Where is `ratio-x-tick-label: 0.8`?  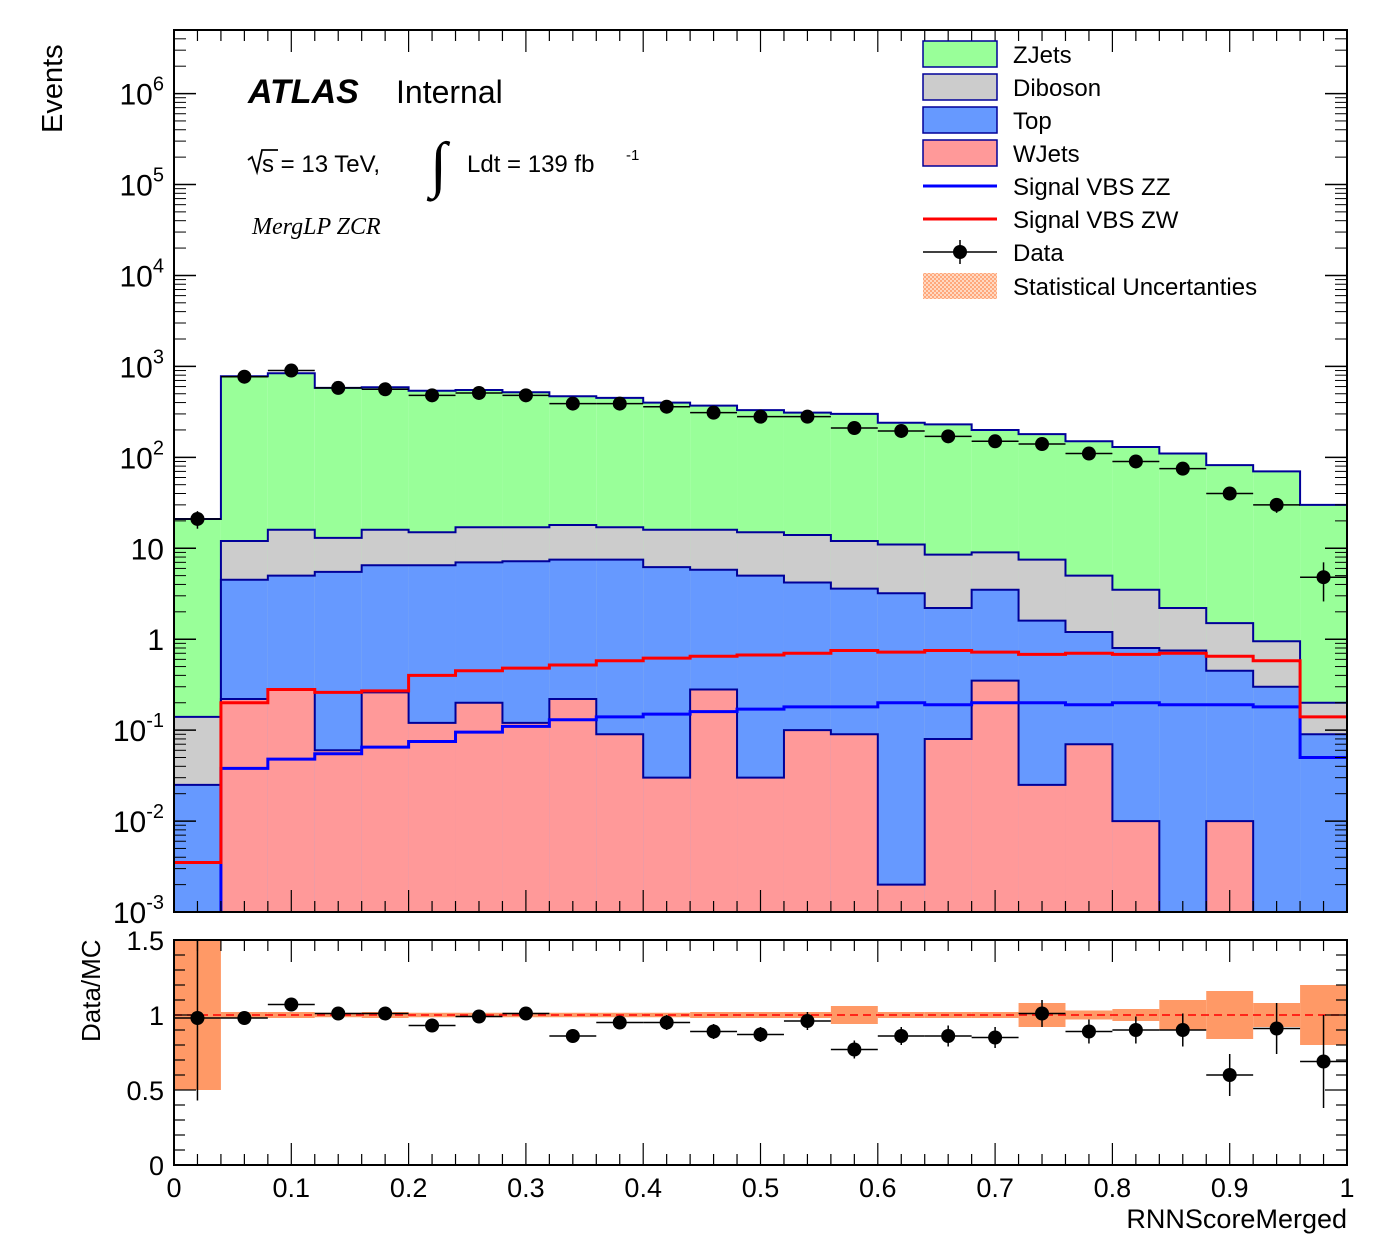 ratio-x-tick-label: 0.8 is located at coordinates (1113, 1188).